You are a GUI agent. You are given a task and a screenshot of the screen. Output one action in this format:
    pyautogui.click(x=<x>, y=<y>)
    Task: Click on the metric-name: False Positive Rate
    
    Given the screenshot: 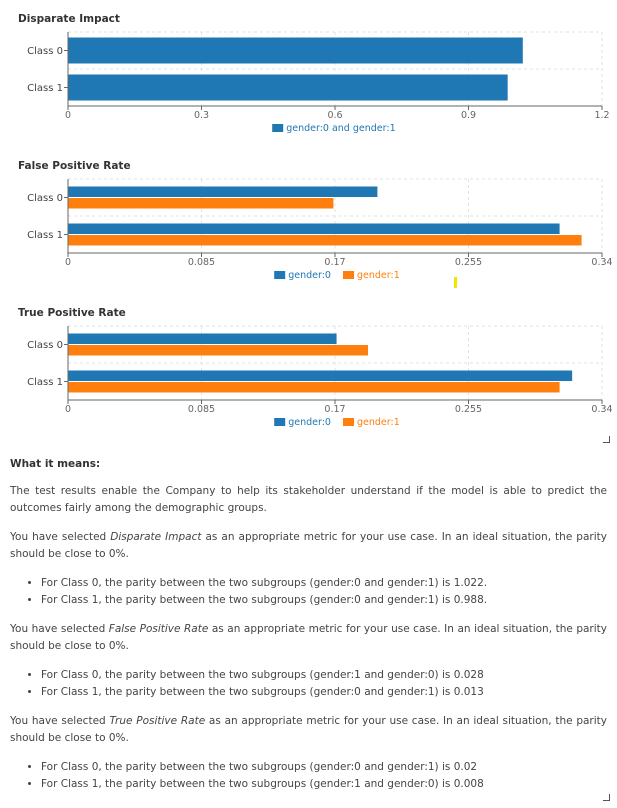 What is the action you would take?
    pyautogui.click(x=158, y=629)
    